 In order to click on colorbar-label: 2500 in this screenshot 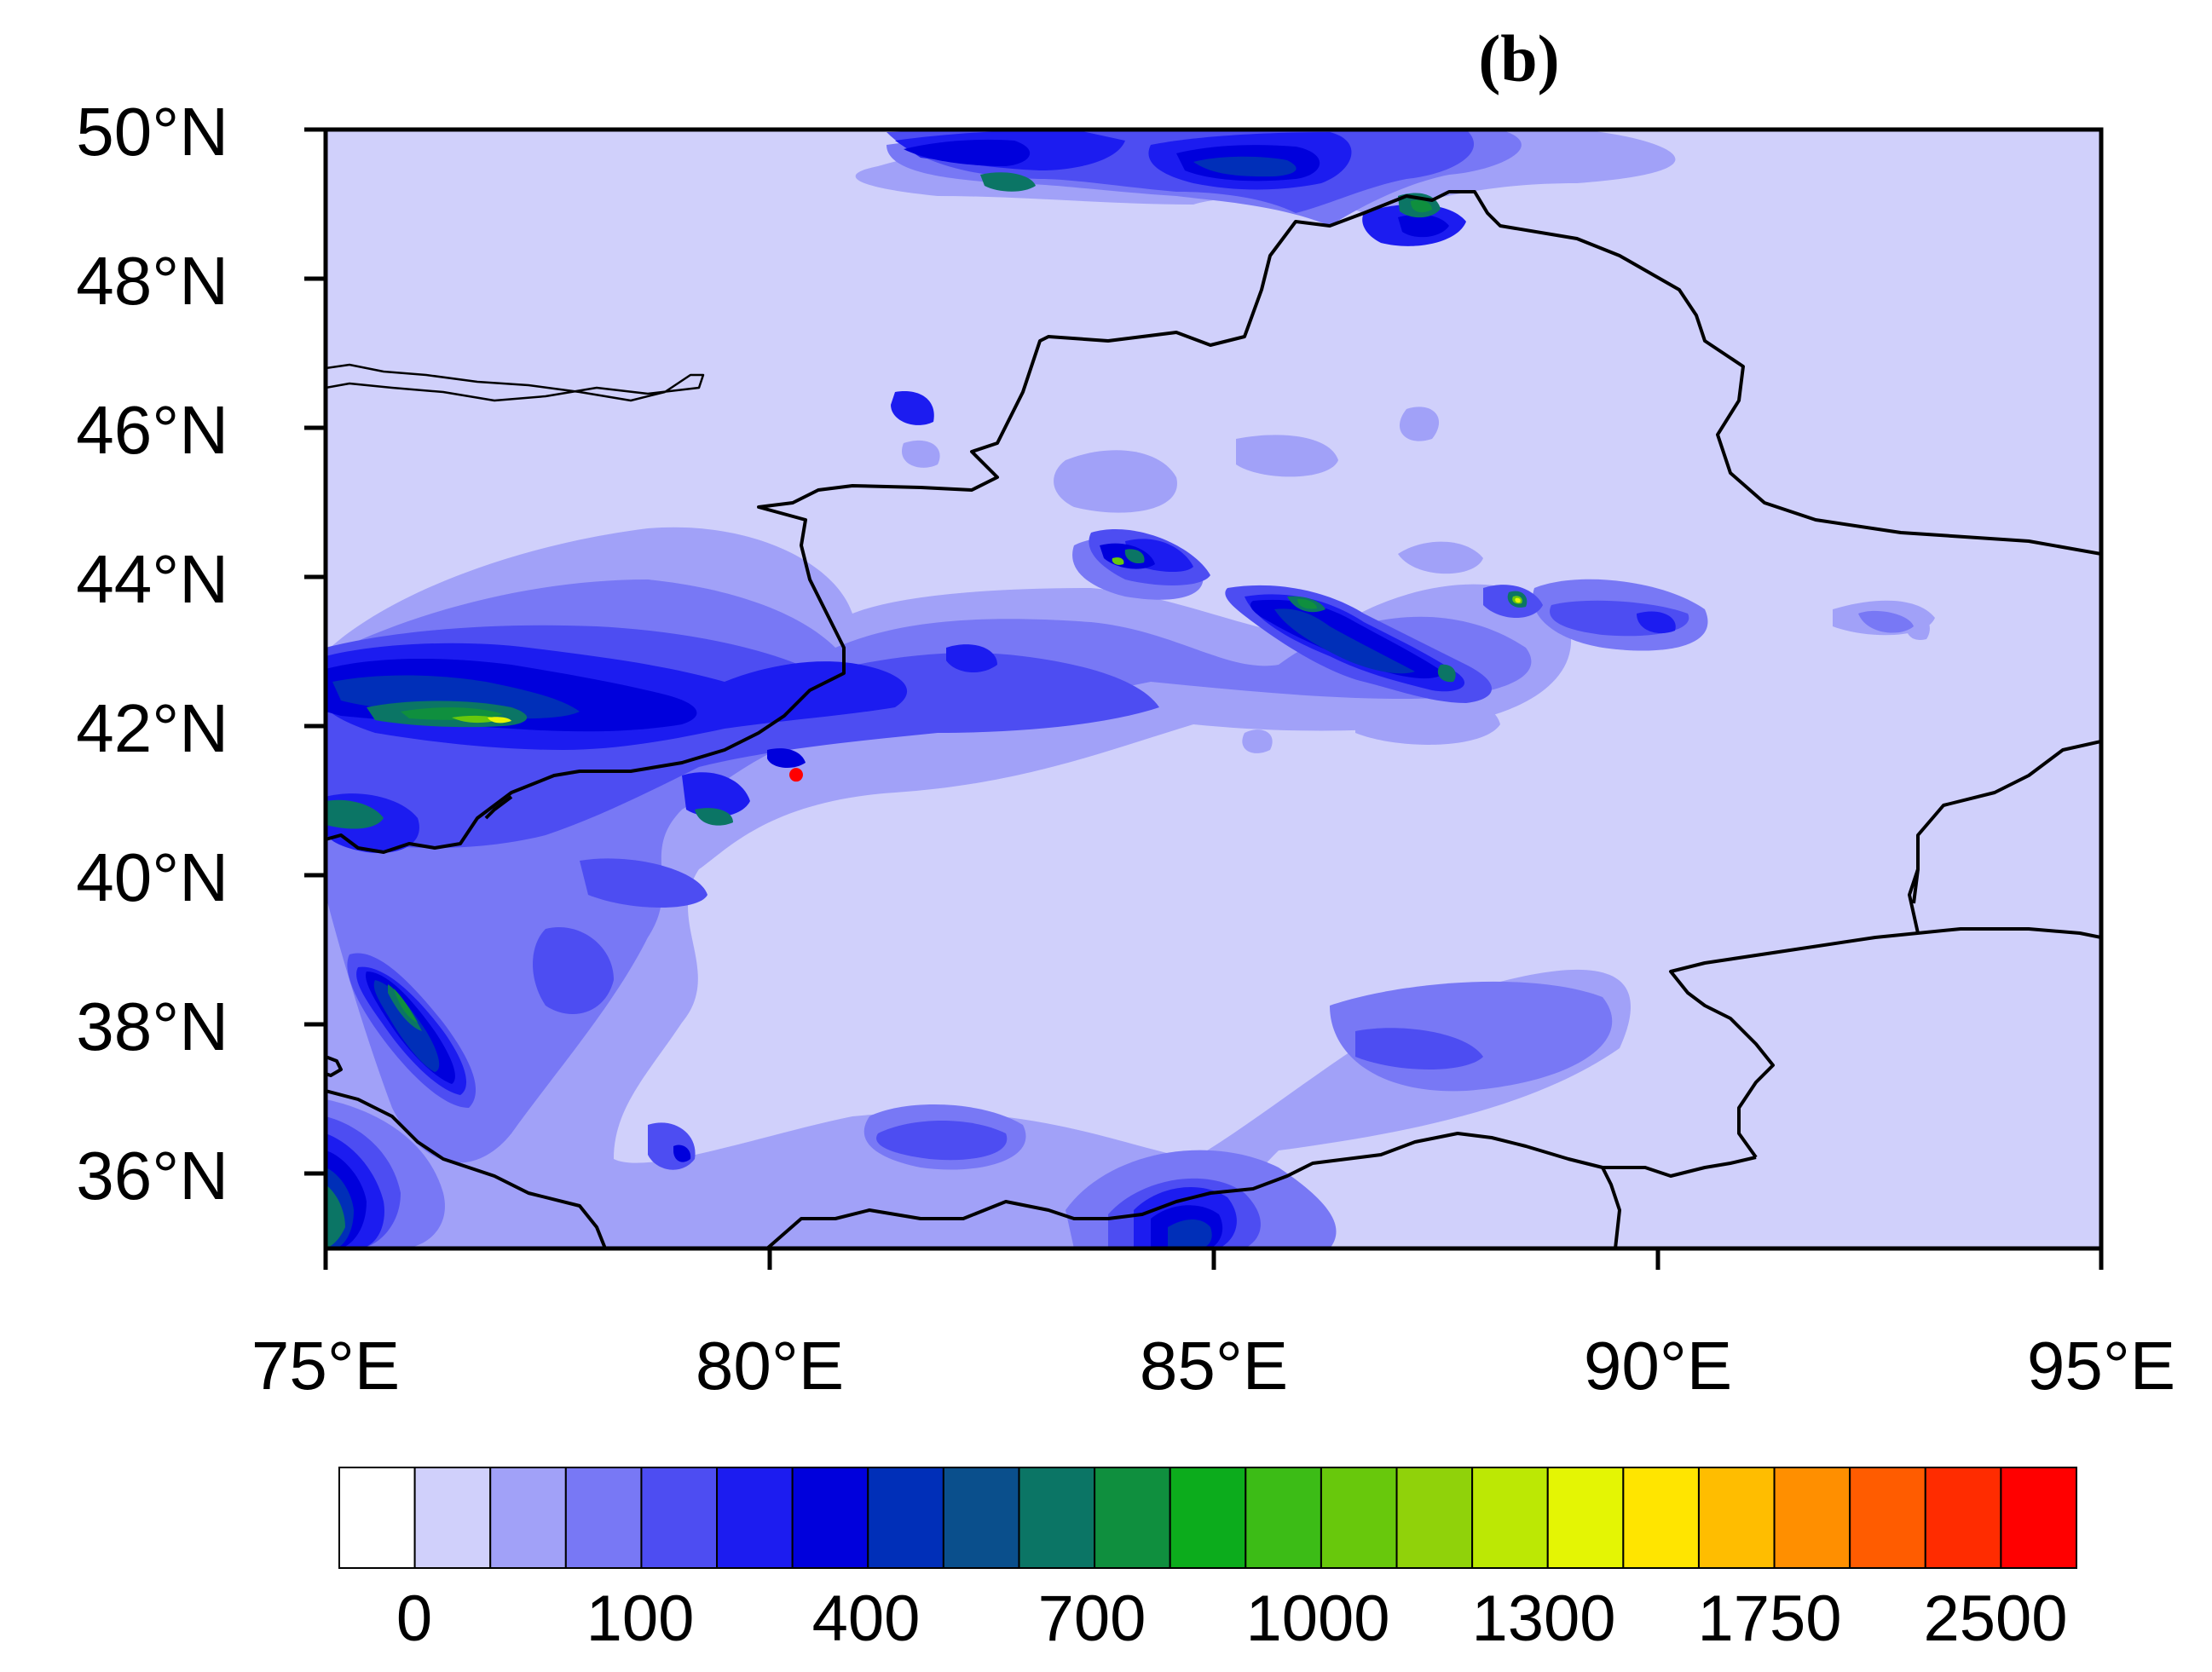, I will do `click(1995, 1619)`.